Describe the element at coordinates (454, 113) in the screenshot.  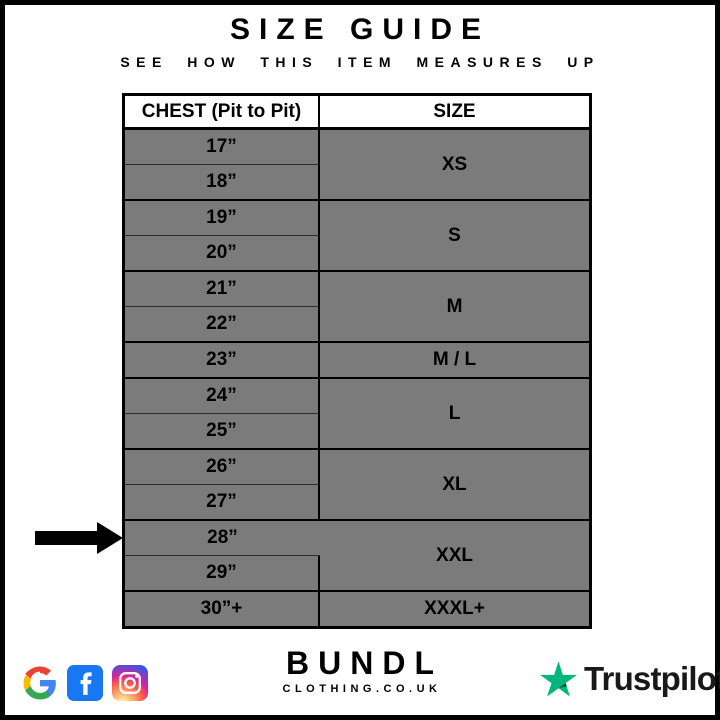
I see `column-header-size: SIZE` at that location.